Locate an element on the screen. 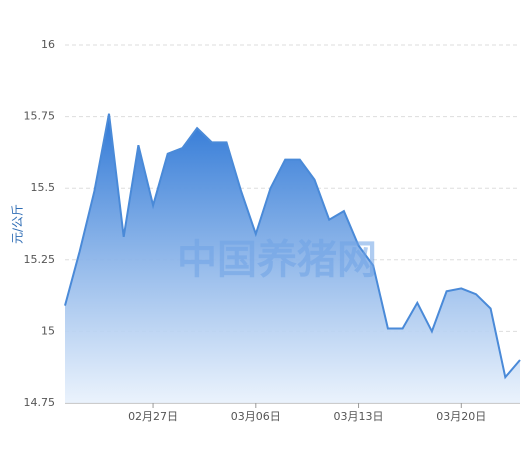 This screenshot has height=449, width=521. y-tick-label: 16 is located at coordinates (48, 44).